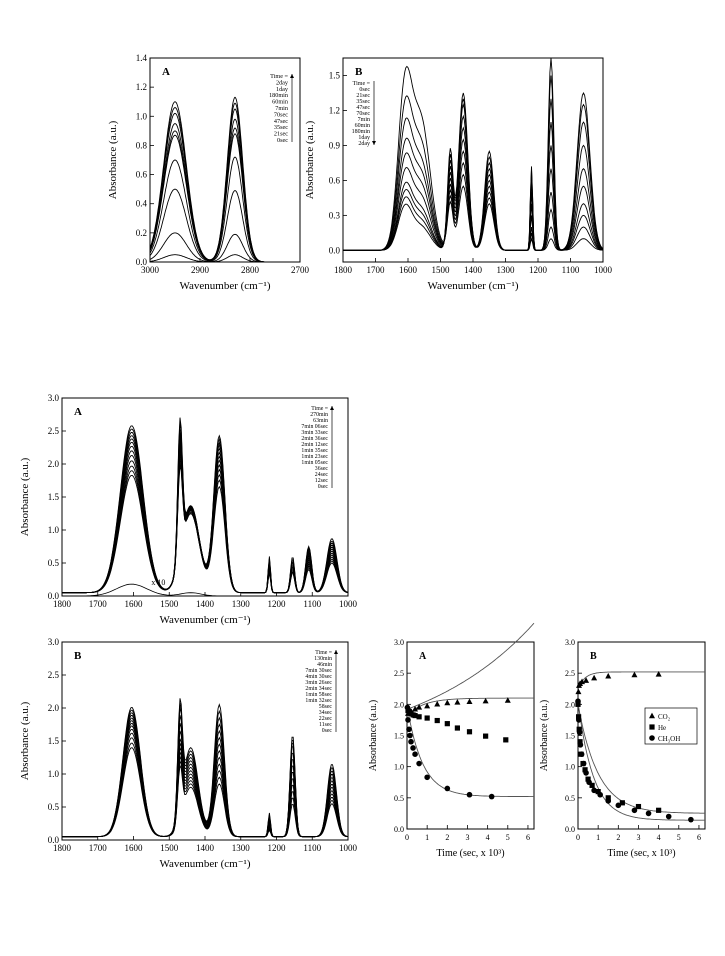  I want to click on fig1A-legend-entry: 7min, so click(281, 108).